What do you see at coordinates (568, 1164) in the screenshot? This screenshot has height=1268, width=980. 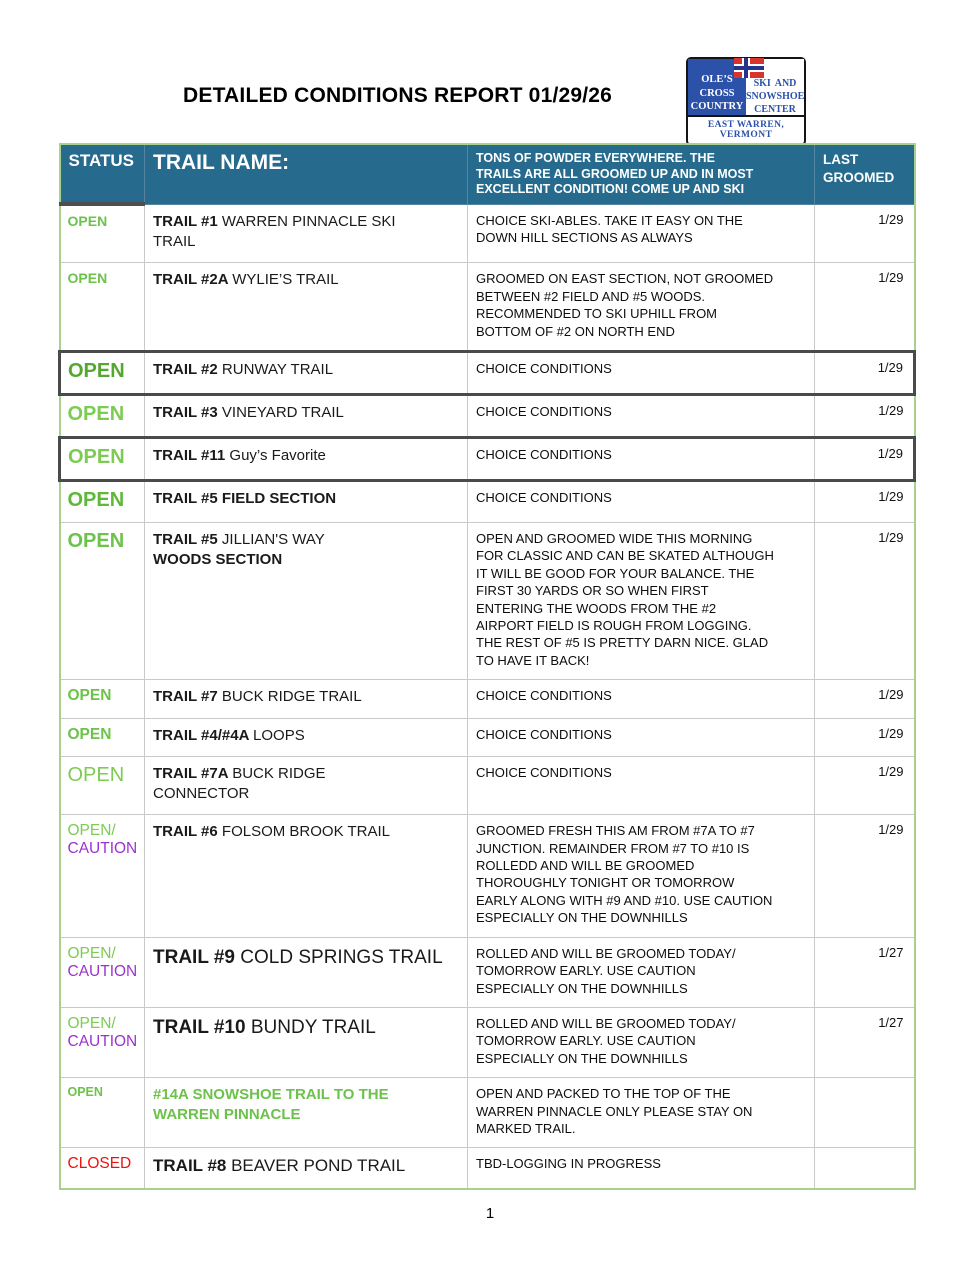 I see `conditions-comment: TBD-LOGGING IN PROGRESS` at bounding box center [568, 1164].